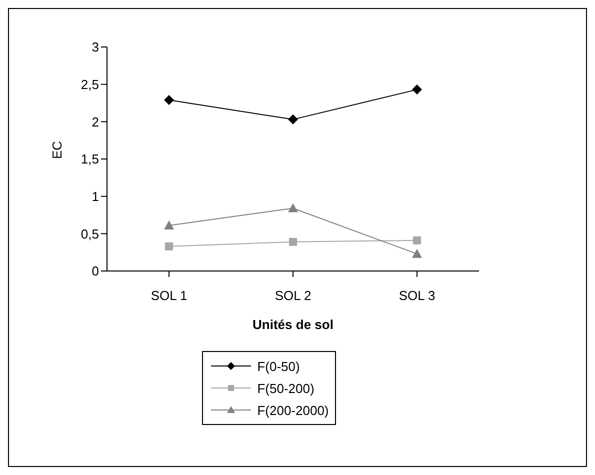 The height and width of the screenshot is (475, 595). Describe the element at coordinates (293, 410) in the screenshot. I see `legend-label: F(200-2000)` at that location.